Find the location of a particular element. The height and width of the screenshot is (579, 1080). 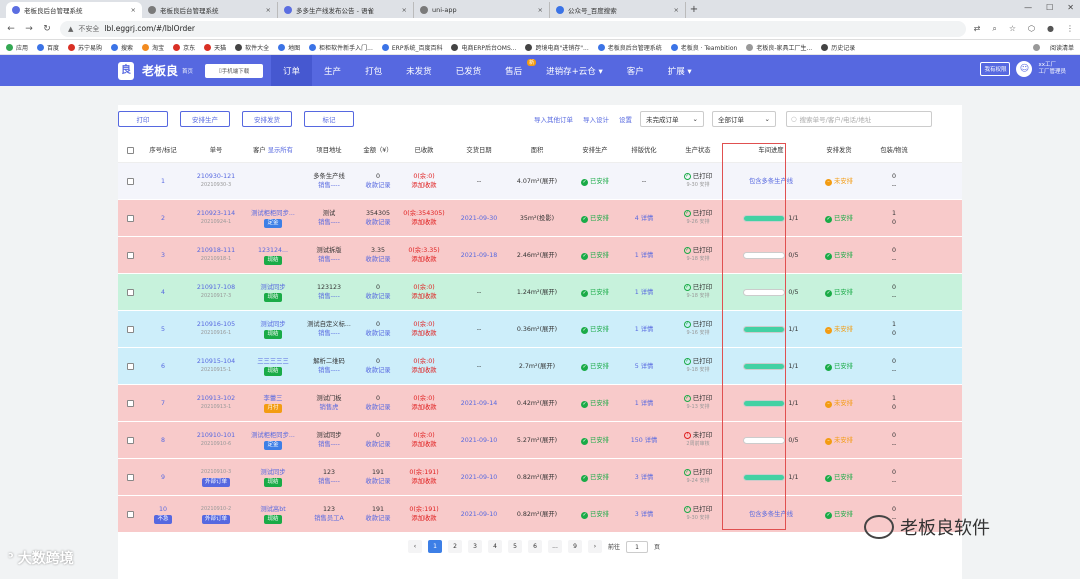

profile-icon: ● is located at coordinates (1050, 28).